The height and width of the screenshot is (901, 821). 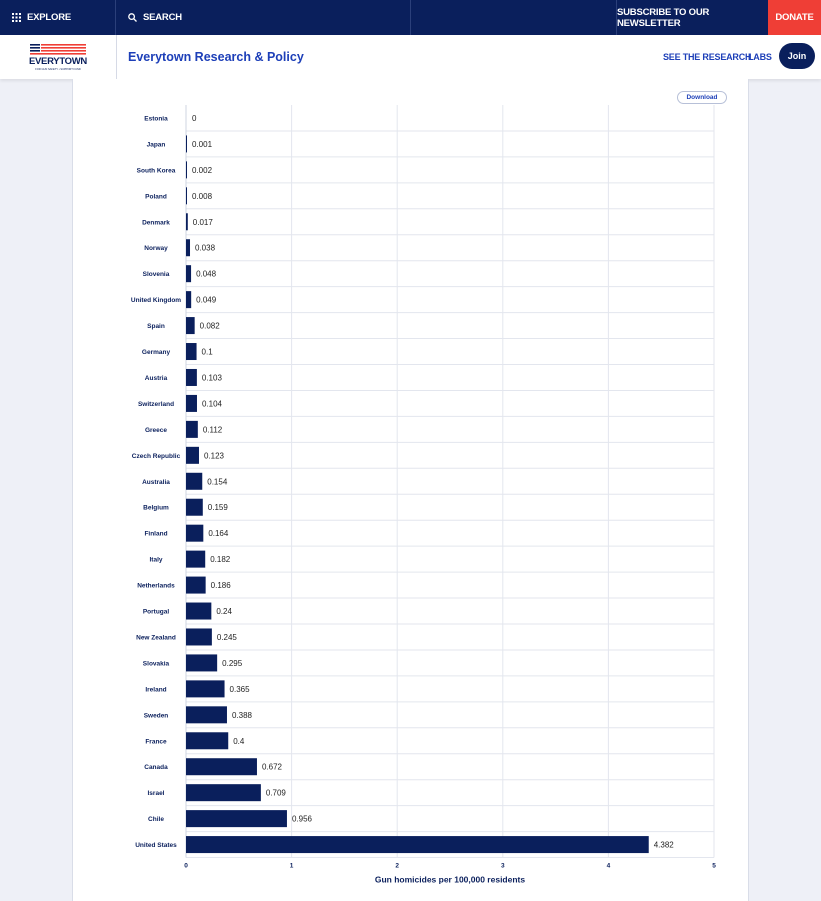 I want to click on newsletter-button: SUBSCRIBE TO OUR NEWSLETTER, so click(x=663, y=17).